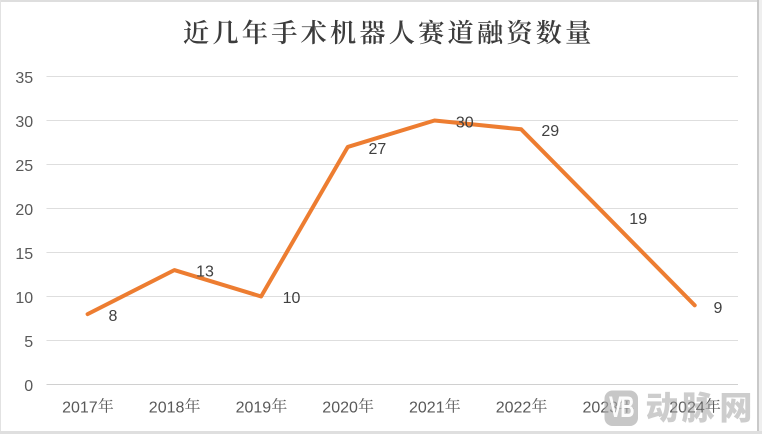 This screenshot has width=762, height=434. What do you see at coordinates (550, 131) in the screenshot?
I see `svg-text: 29` at bounding box center [550, 131].